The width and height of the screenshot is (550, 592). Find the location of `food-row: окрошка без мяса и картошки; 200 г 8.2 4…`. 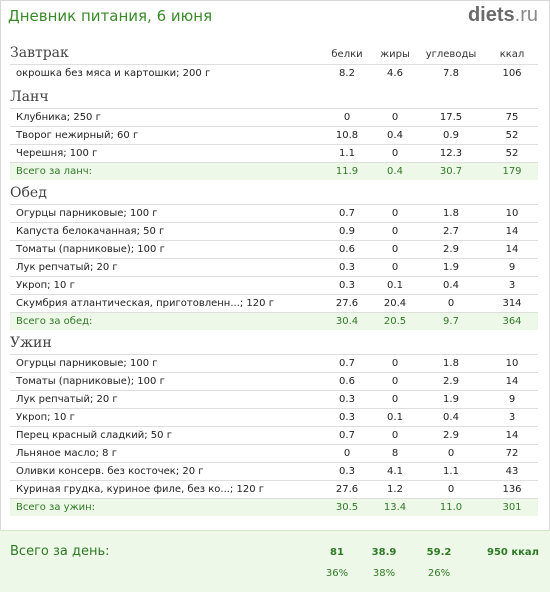

food-row: окрошка без мяса и картошки; 200 г 8.2 4… is located at coordinates (274, 73).